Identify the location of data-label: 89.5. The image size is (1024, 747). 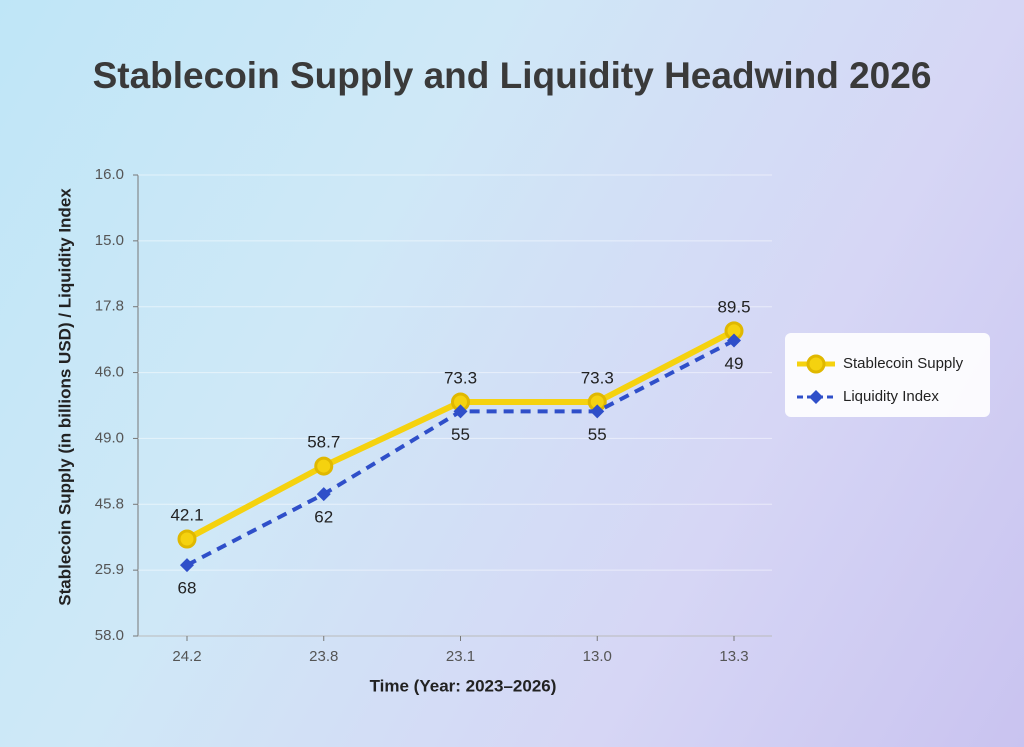
(733, 306).